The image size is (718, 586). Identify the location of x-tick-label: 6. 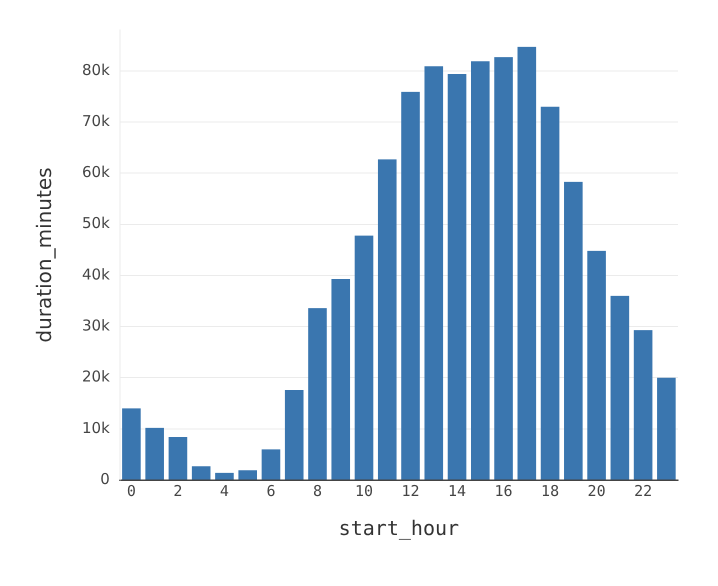
(271, 491).